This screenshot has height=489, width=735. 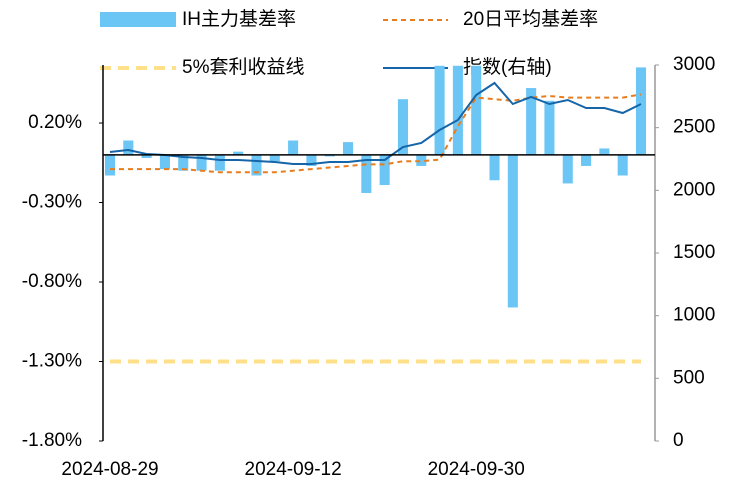 I want to click on y-tick-label: -1.80%, so click(x=52, y=440).